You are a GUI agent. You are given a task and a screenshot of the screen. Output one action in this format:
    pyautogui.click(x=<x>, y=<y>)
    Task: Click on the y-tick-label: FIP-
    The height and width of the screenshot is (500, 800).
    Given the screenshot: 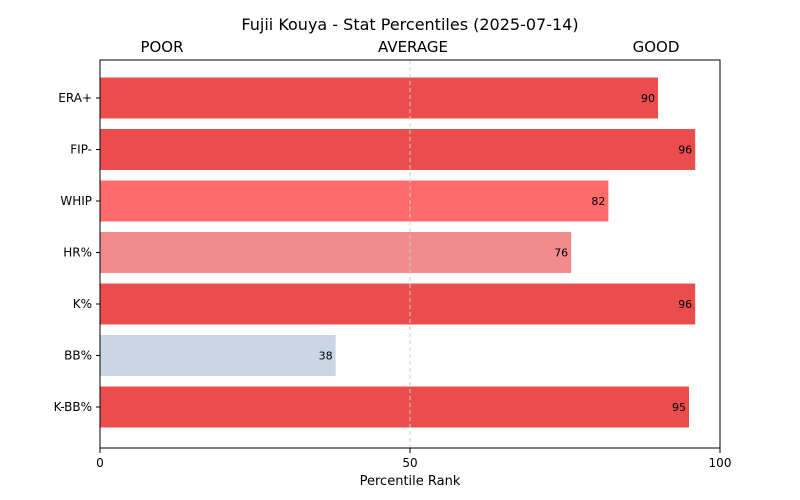 What is the action you would take?
    pyautogui.click(x=81, y=150)
    